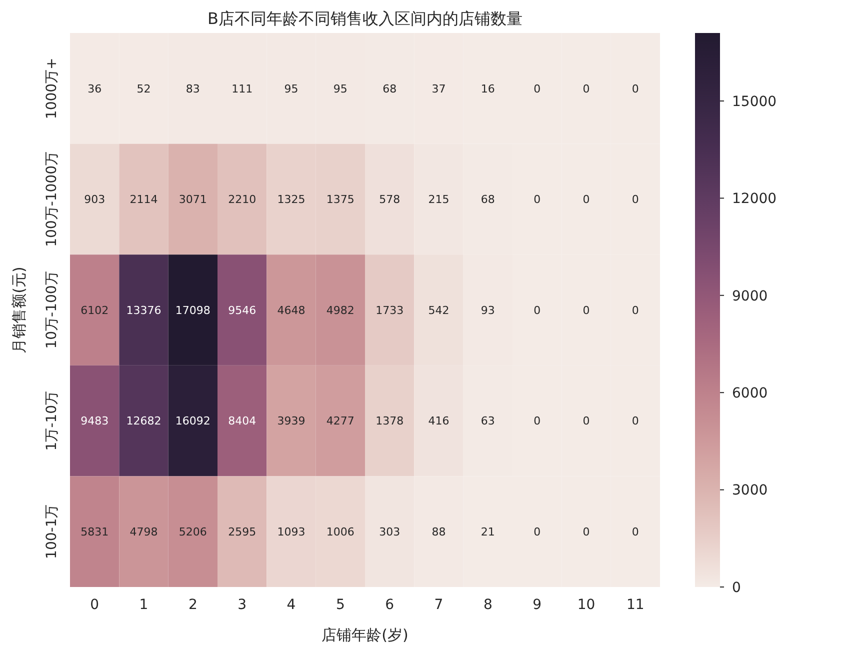 This screenshot has height=658, width=865. I want to click on color-bar-label: 12000, so click(754, 199).